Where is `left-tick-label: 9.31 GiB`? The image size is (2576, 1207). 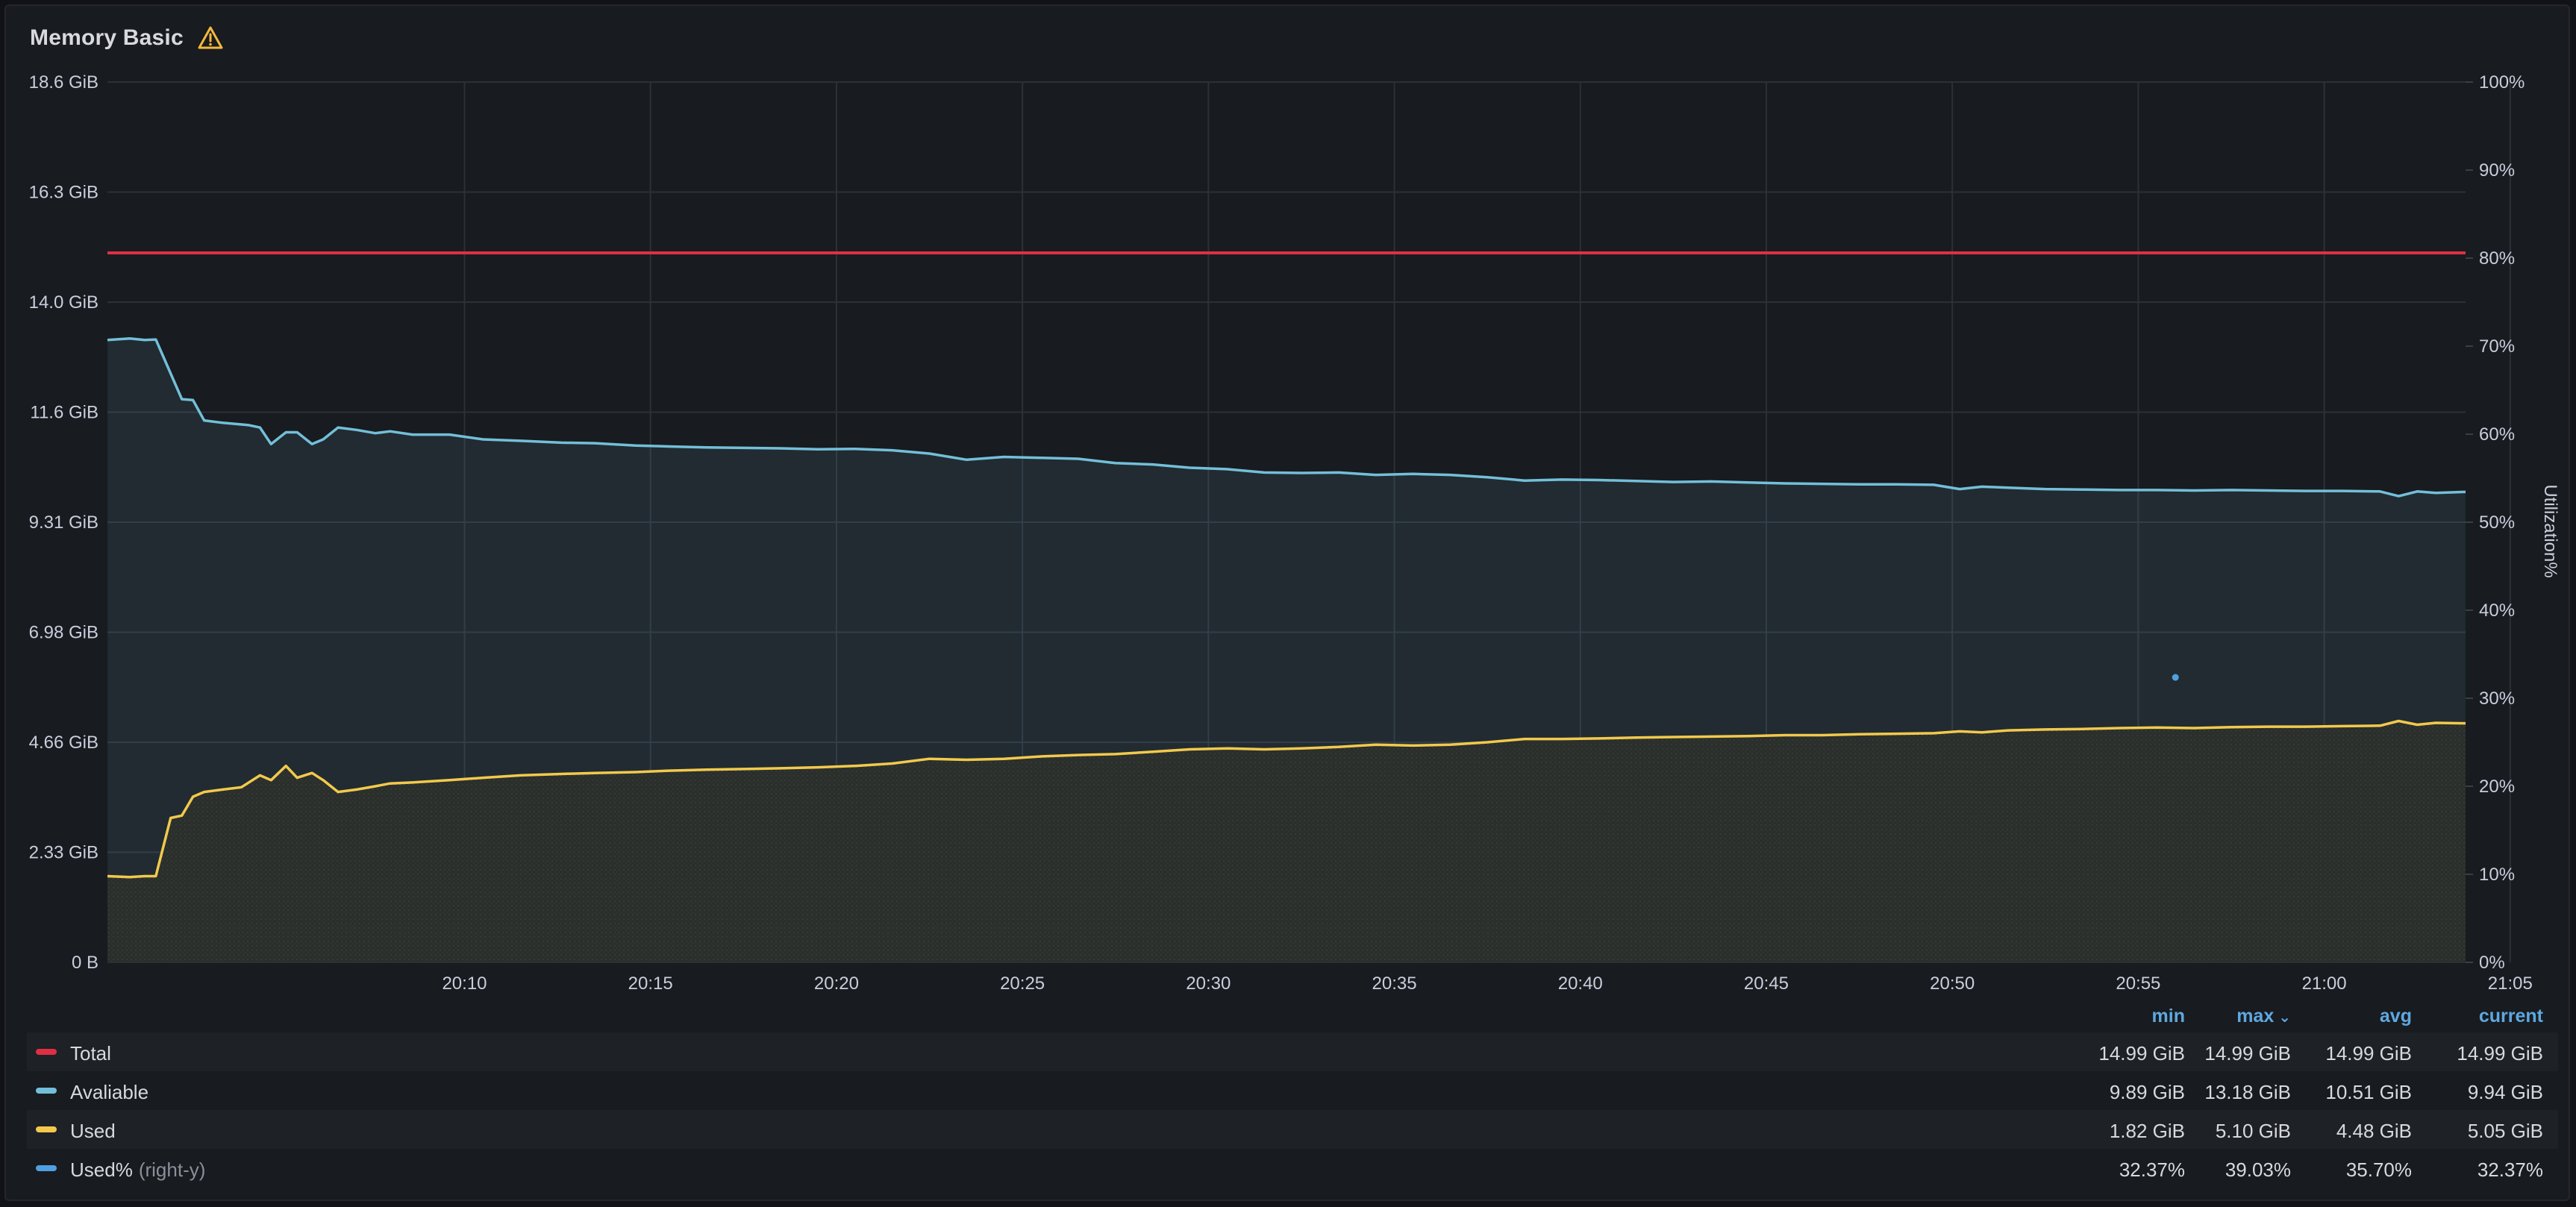
left-tick-label: 9.31 GiB is located at coordinates (64, 522).